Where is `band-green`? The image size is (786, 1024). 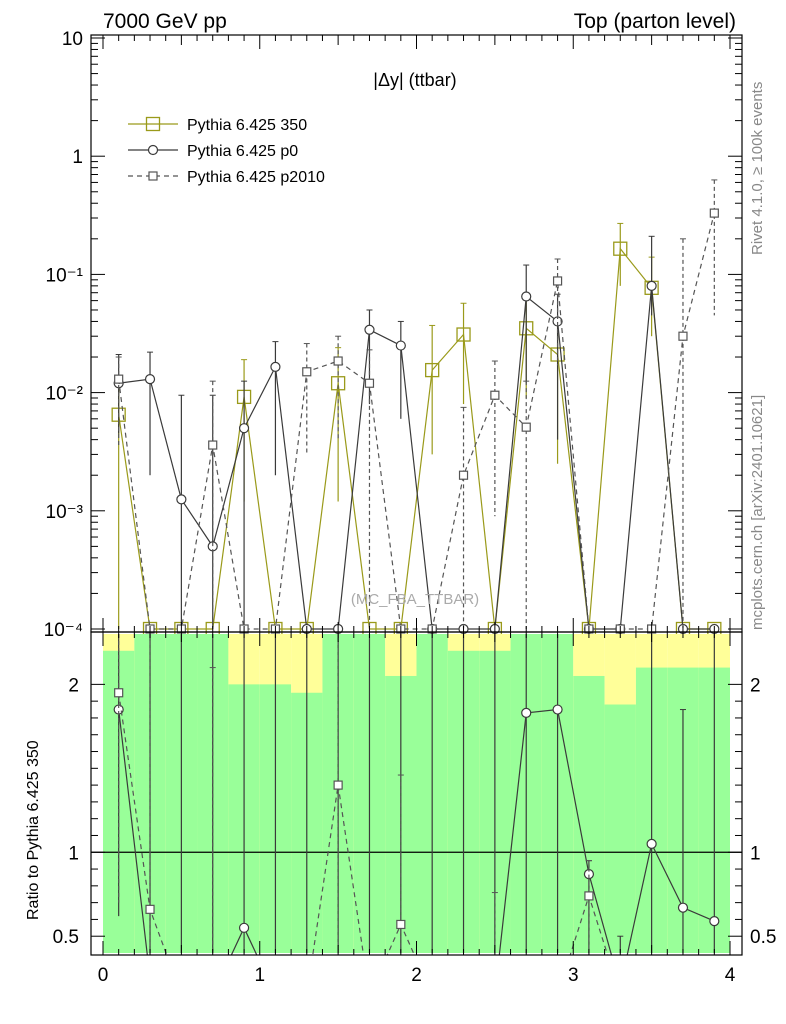 band-green is located at coordinates (620, 828).